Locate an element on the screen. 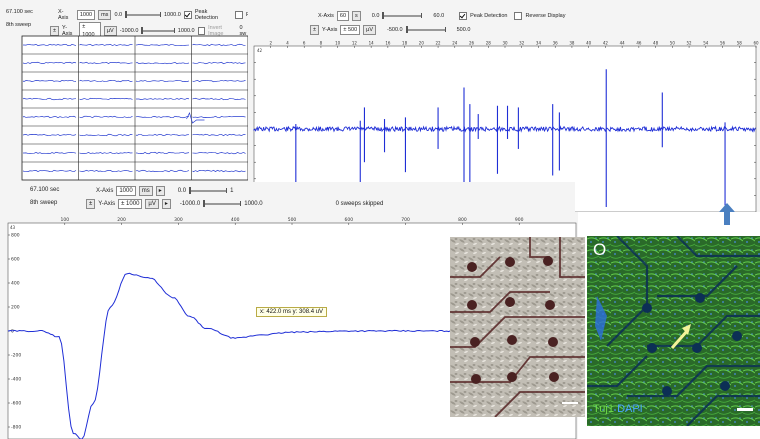 This screenshot has height=439, width=760. sc-x-tick-label: 22 is located at coordinates (439, 43).